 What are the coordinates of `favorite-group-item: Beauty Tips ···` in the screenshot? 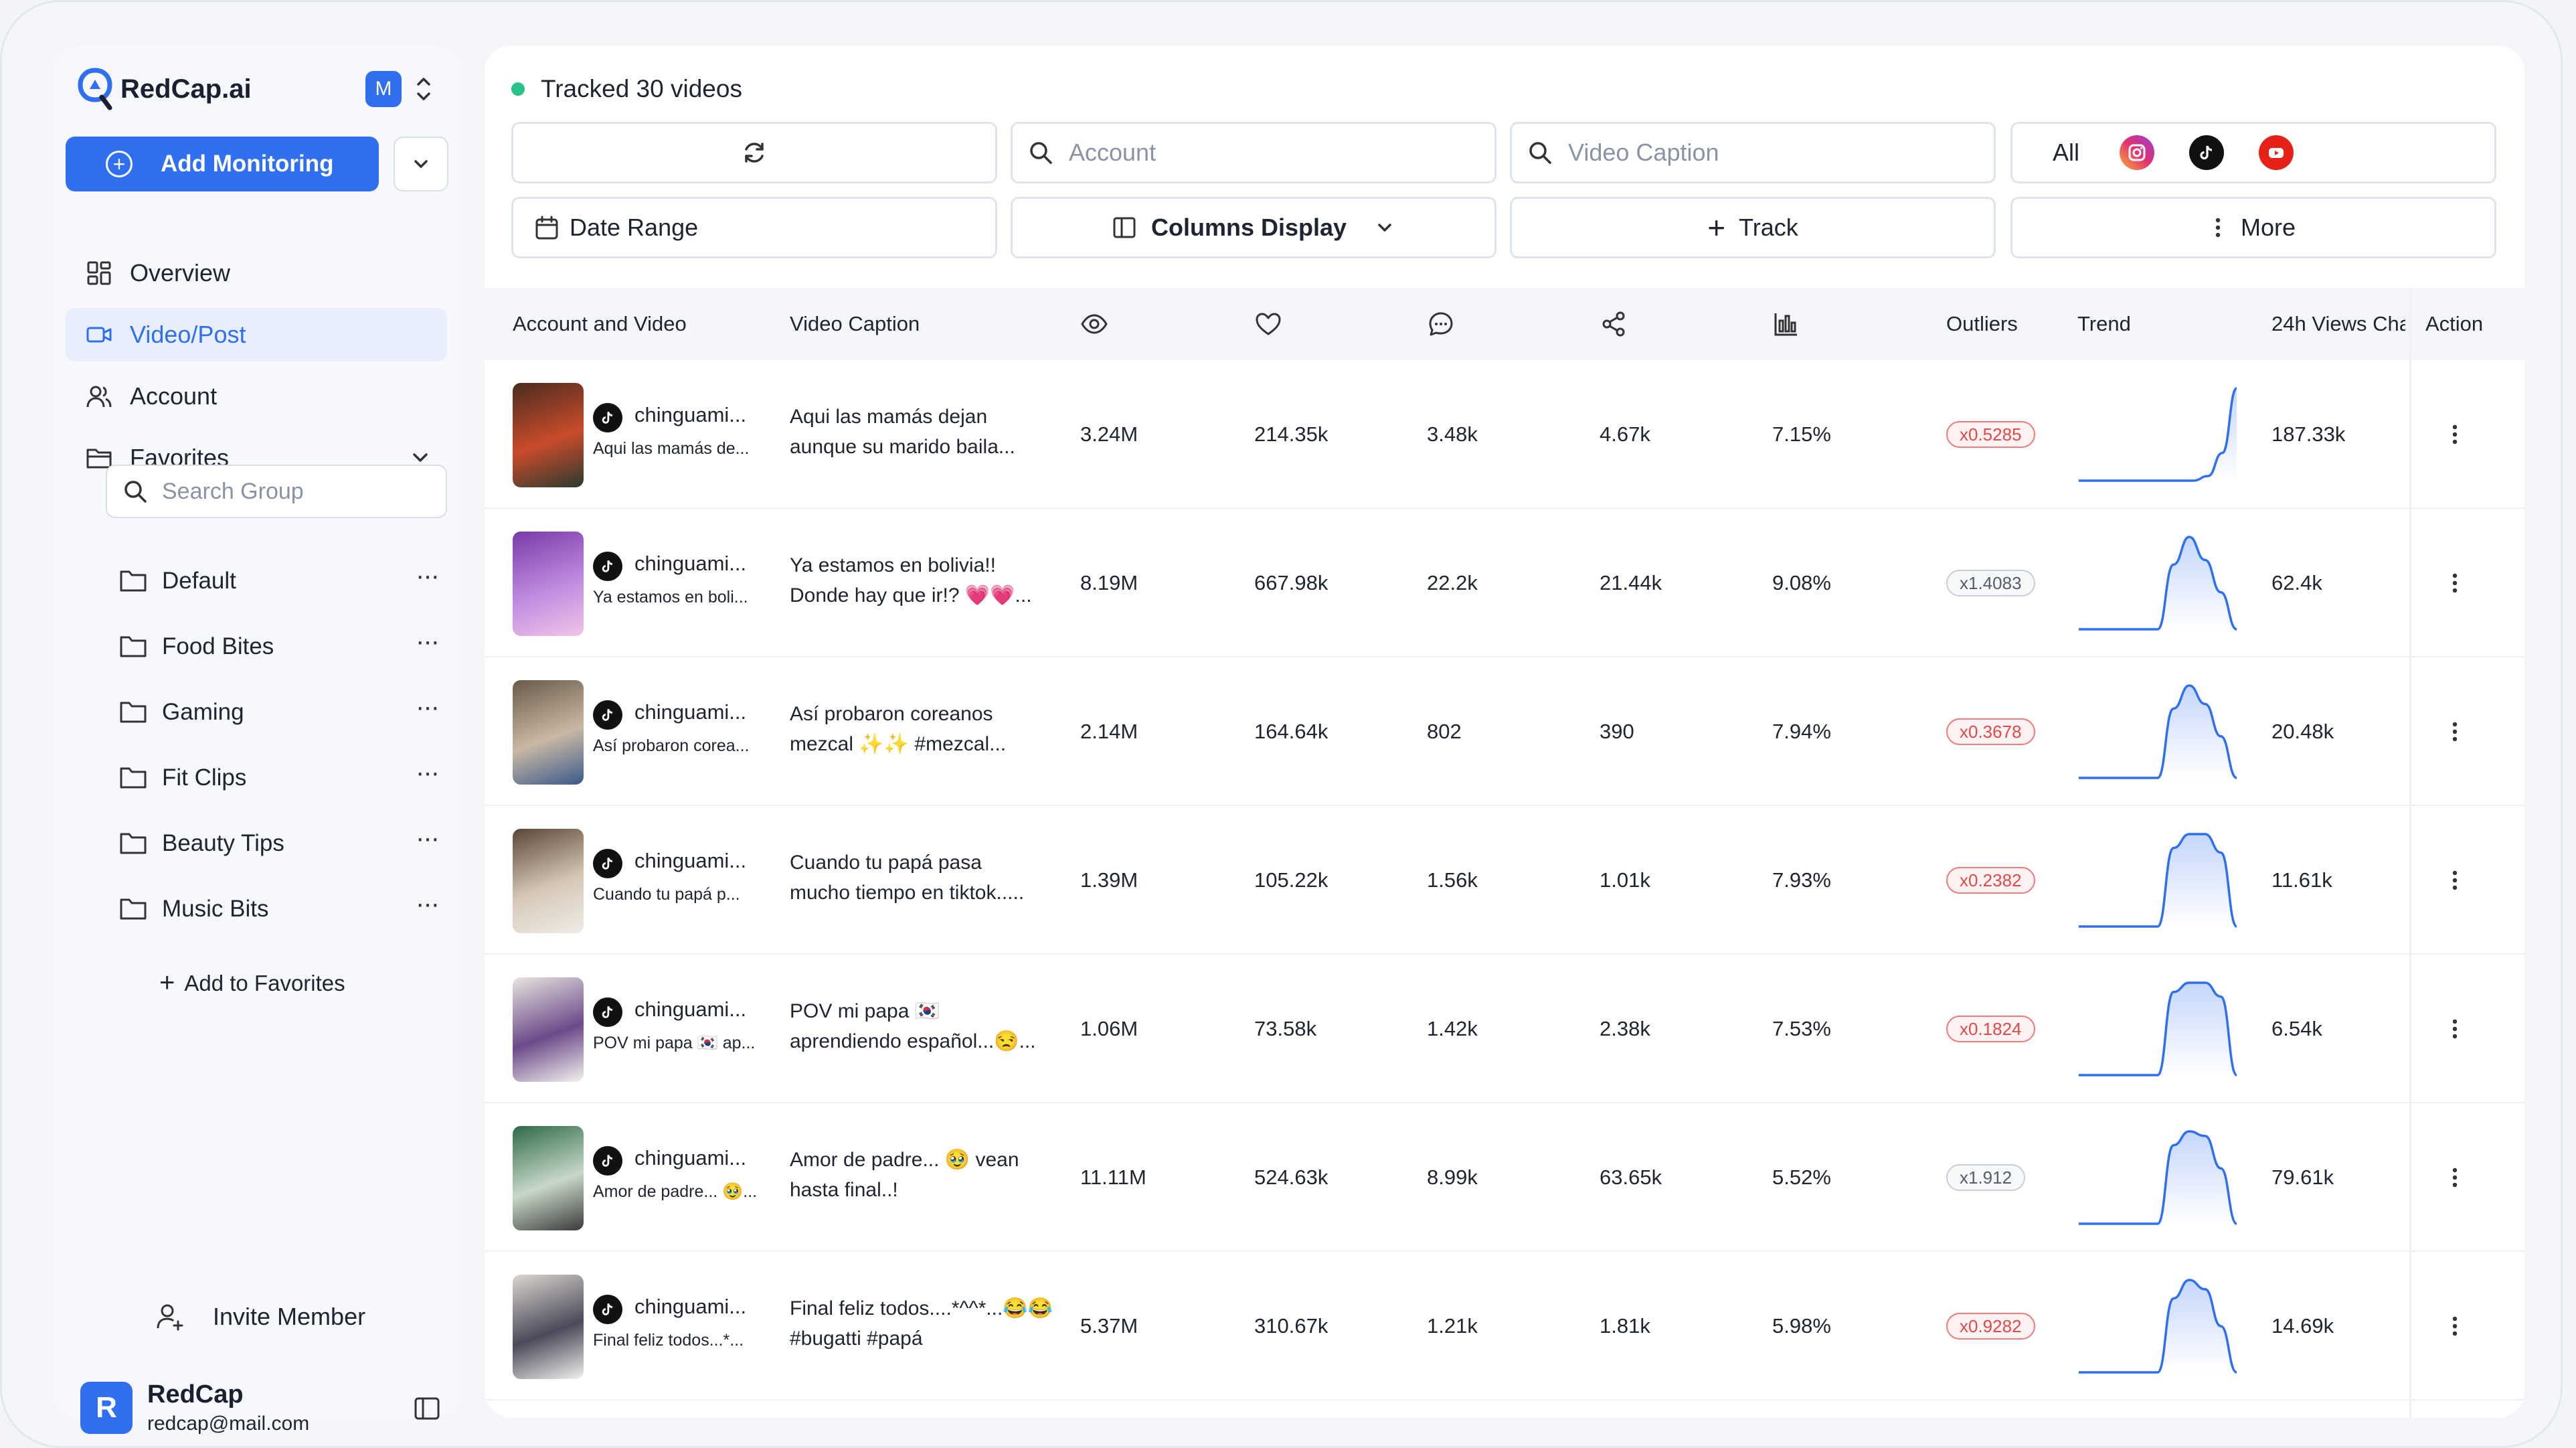 It's located at (286, 843).